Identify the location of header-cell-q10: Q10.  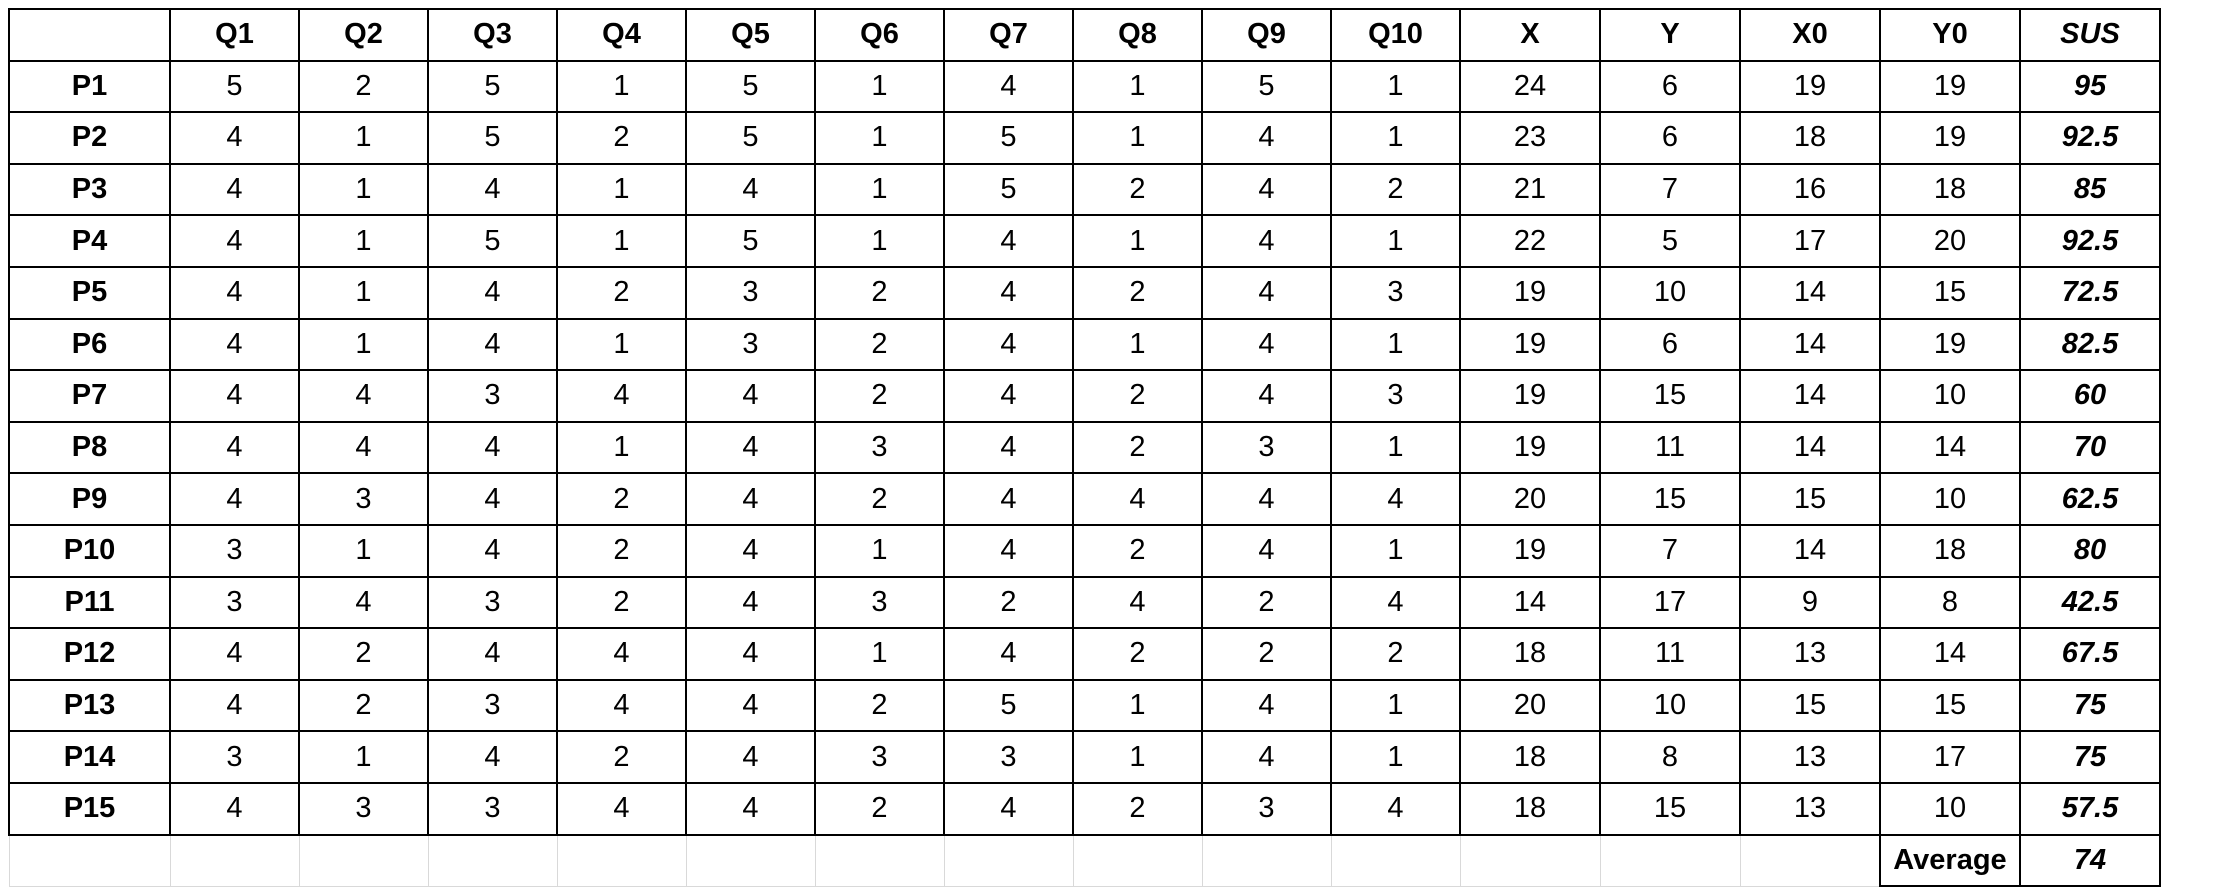
(1395, 35).